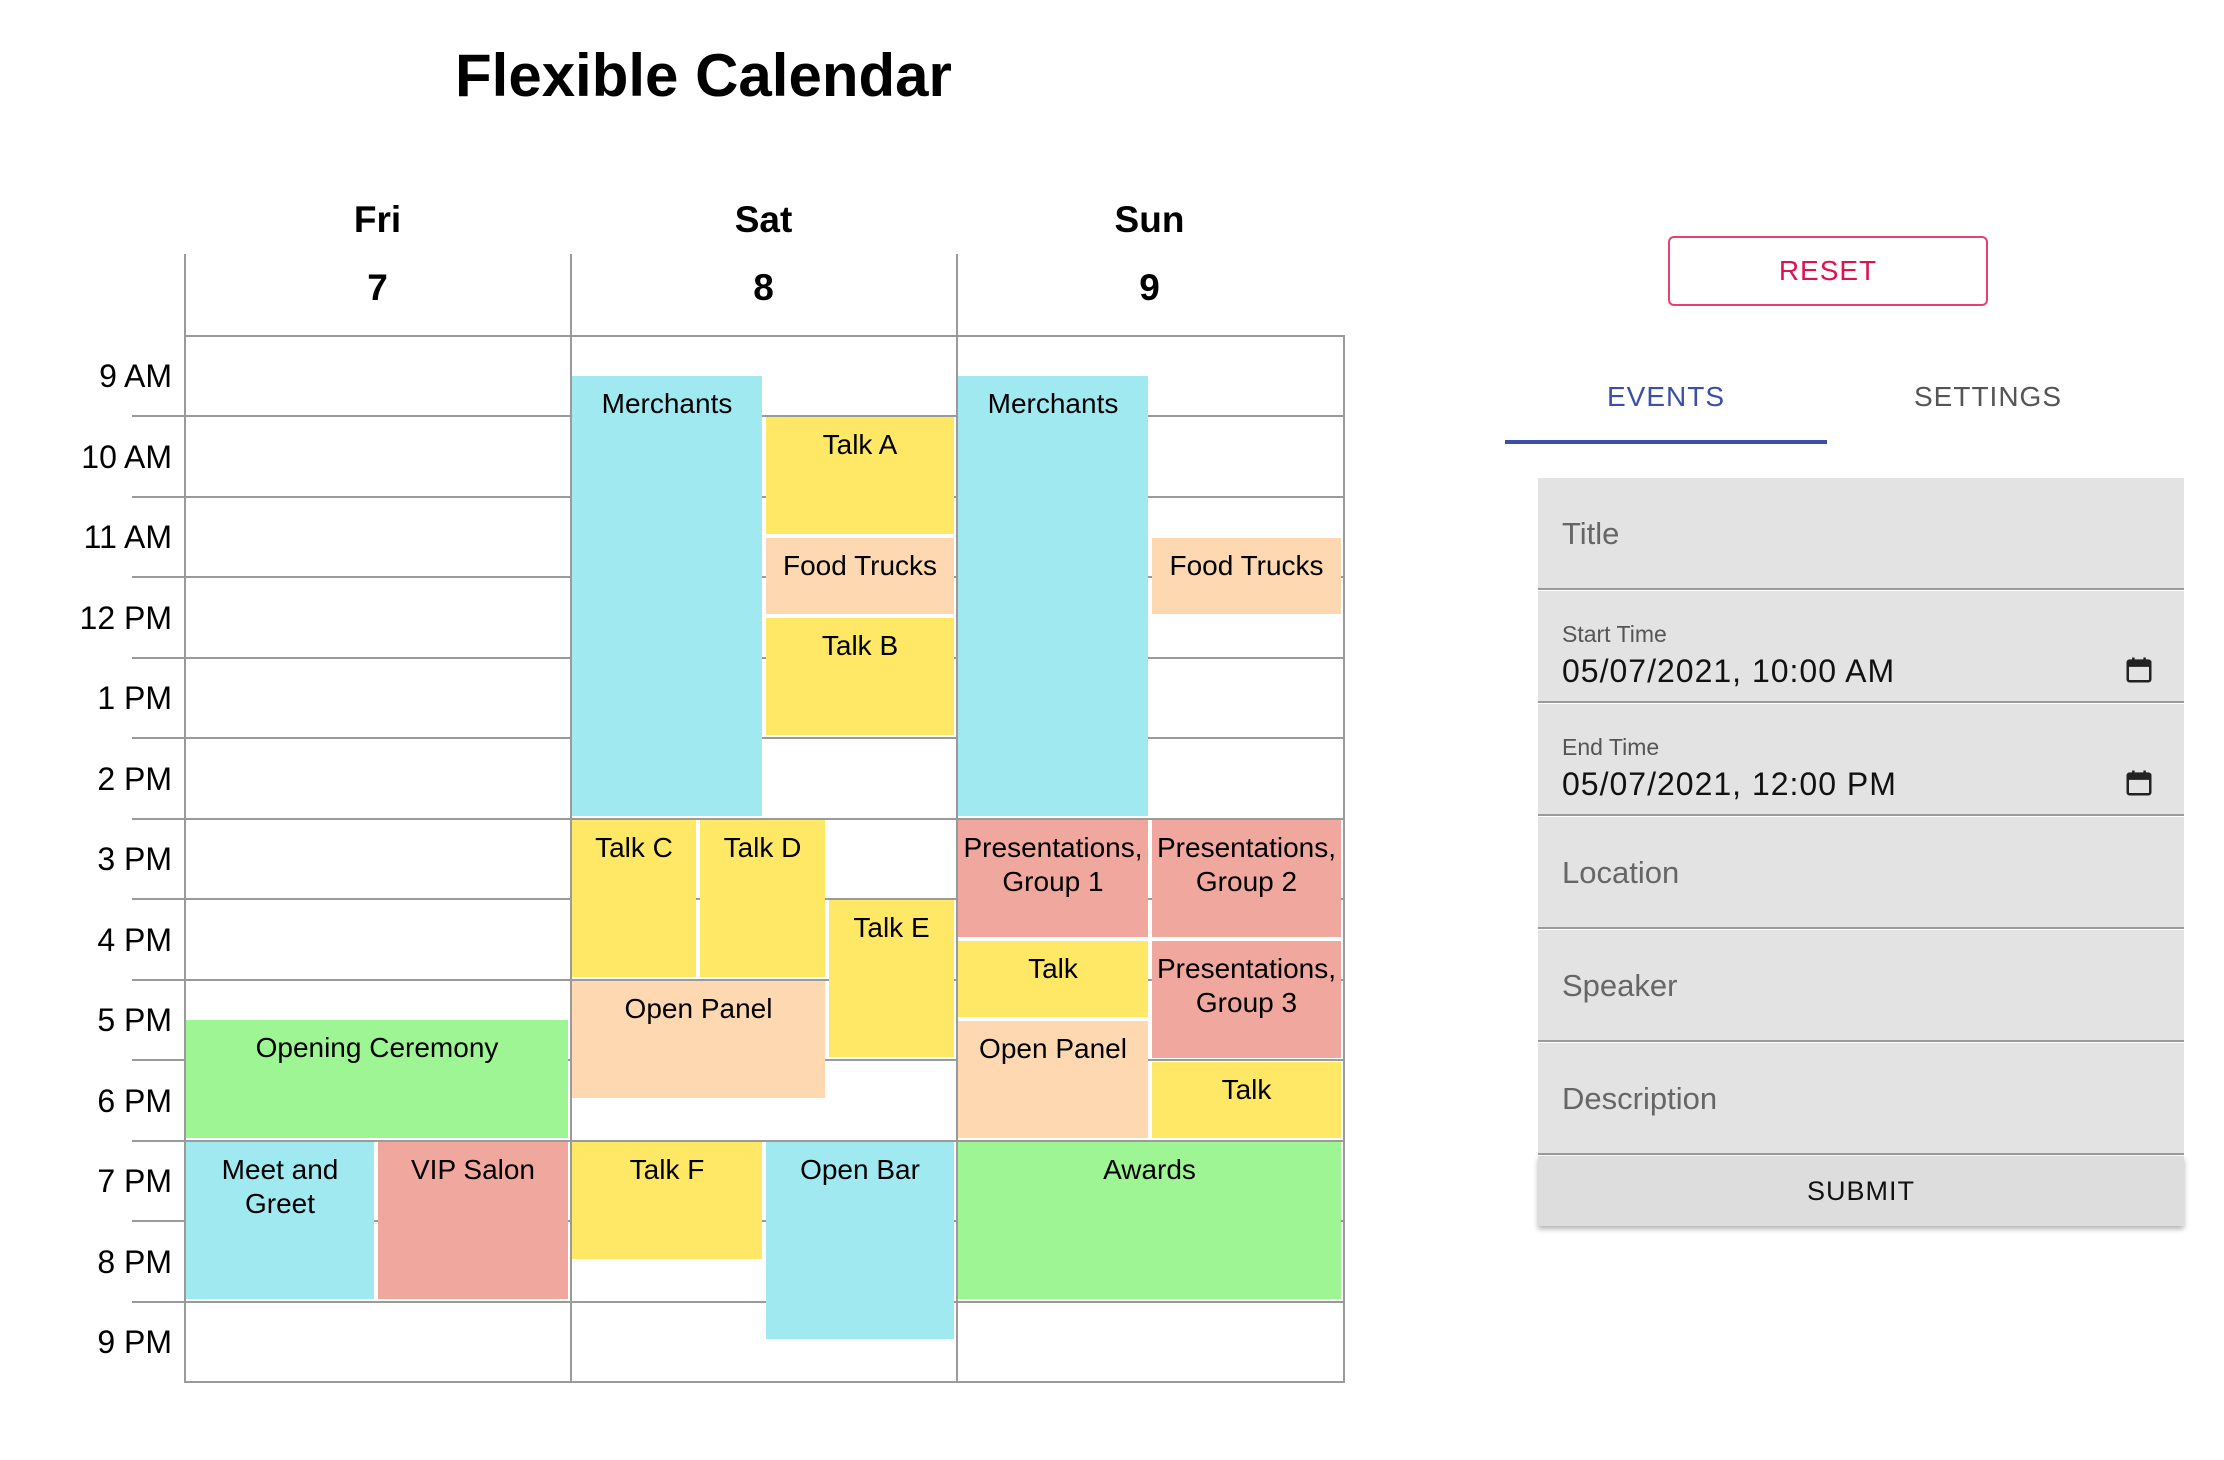  Describe the element at coordinates (126, 457) in the screenshot. I see `time-label-10am: 10 AM` at that location.